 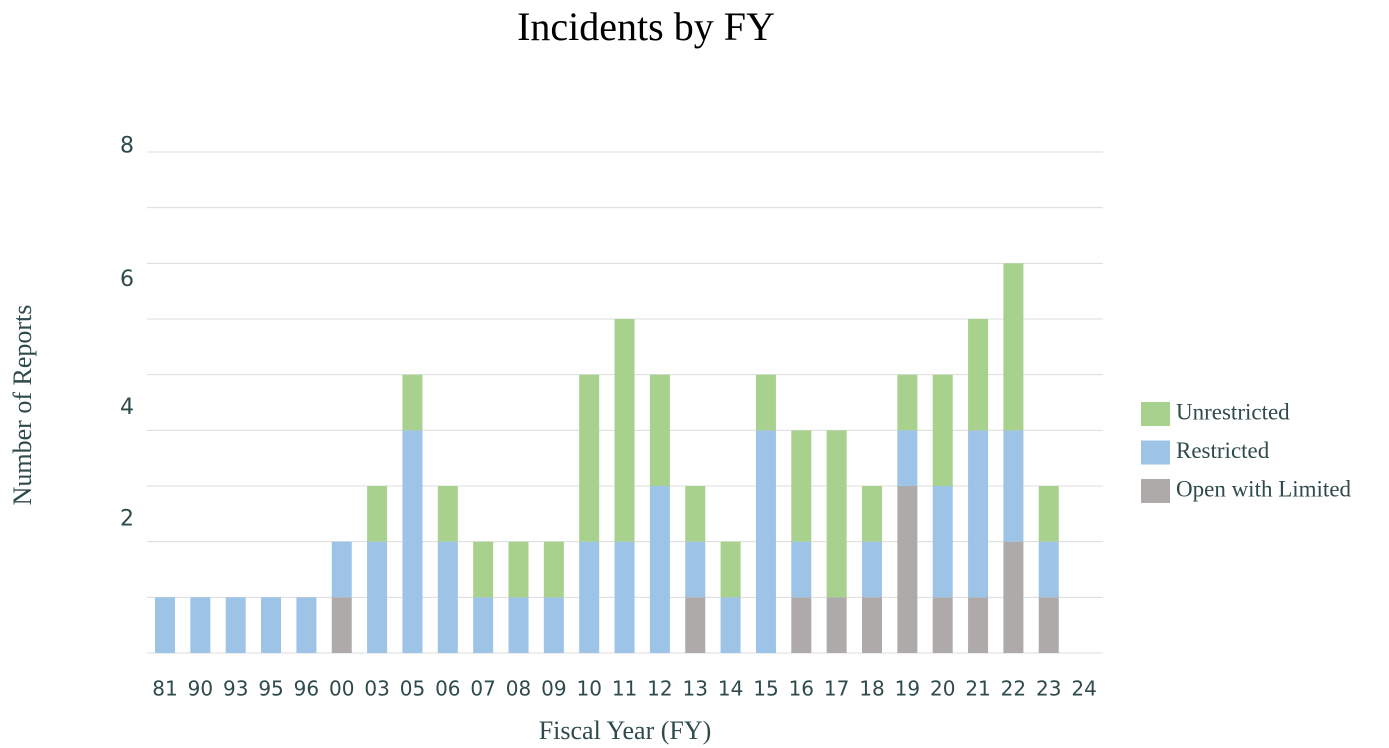 I want to click on x-axis-label: Fiscal Year (FY), so click(x=625, y=730).